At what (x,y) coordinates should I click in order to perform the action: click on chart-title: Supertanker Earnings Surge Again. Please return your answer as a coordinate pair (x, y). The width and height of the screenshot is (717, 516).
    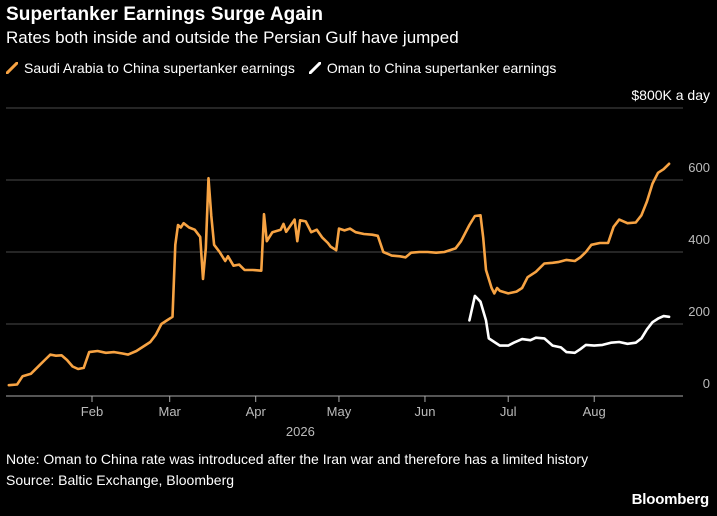
    Looking at the image, I should click on (165, 14).